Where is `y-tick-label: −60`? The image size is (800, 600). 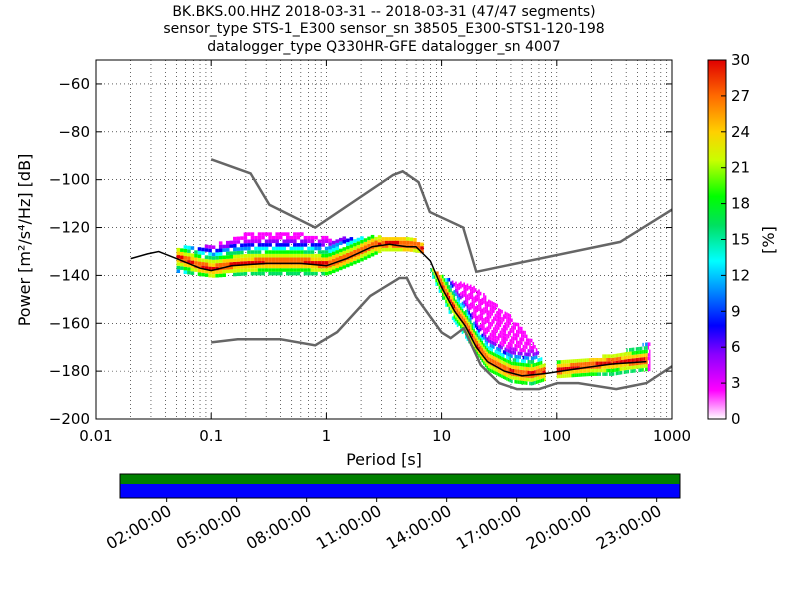 y-tick-label: −60 is located at coordinates (74, 84).